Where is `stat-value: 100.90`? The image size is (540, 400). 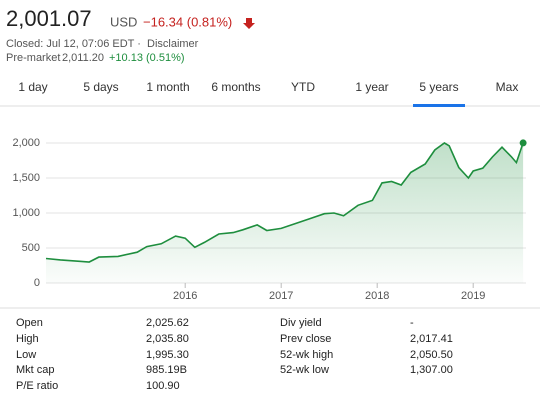 stat-value: 100.90 is located at coordinates (163, 386).